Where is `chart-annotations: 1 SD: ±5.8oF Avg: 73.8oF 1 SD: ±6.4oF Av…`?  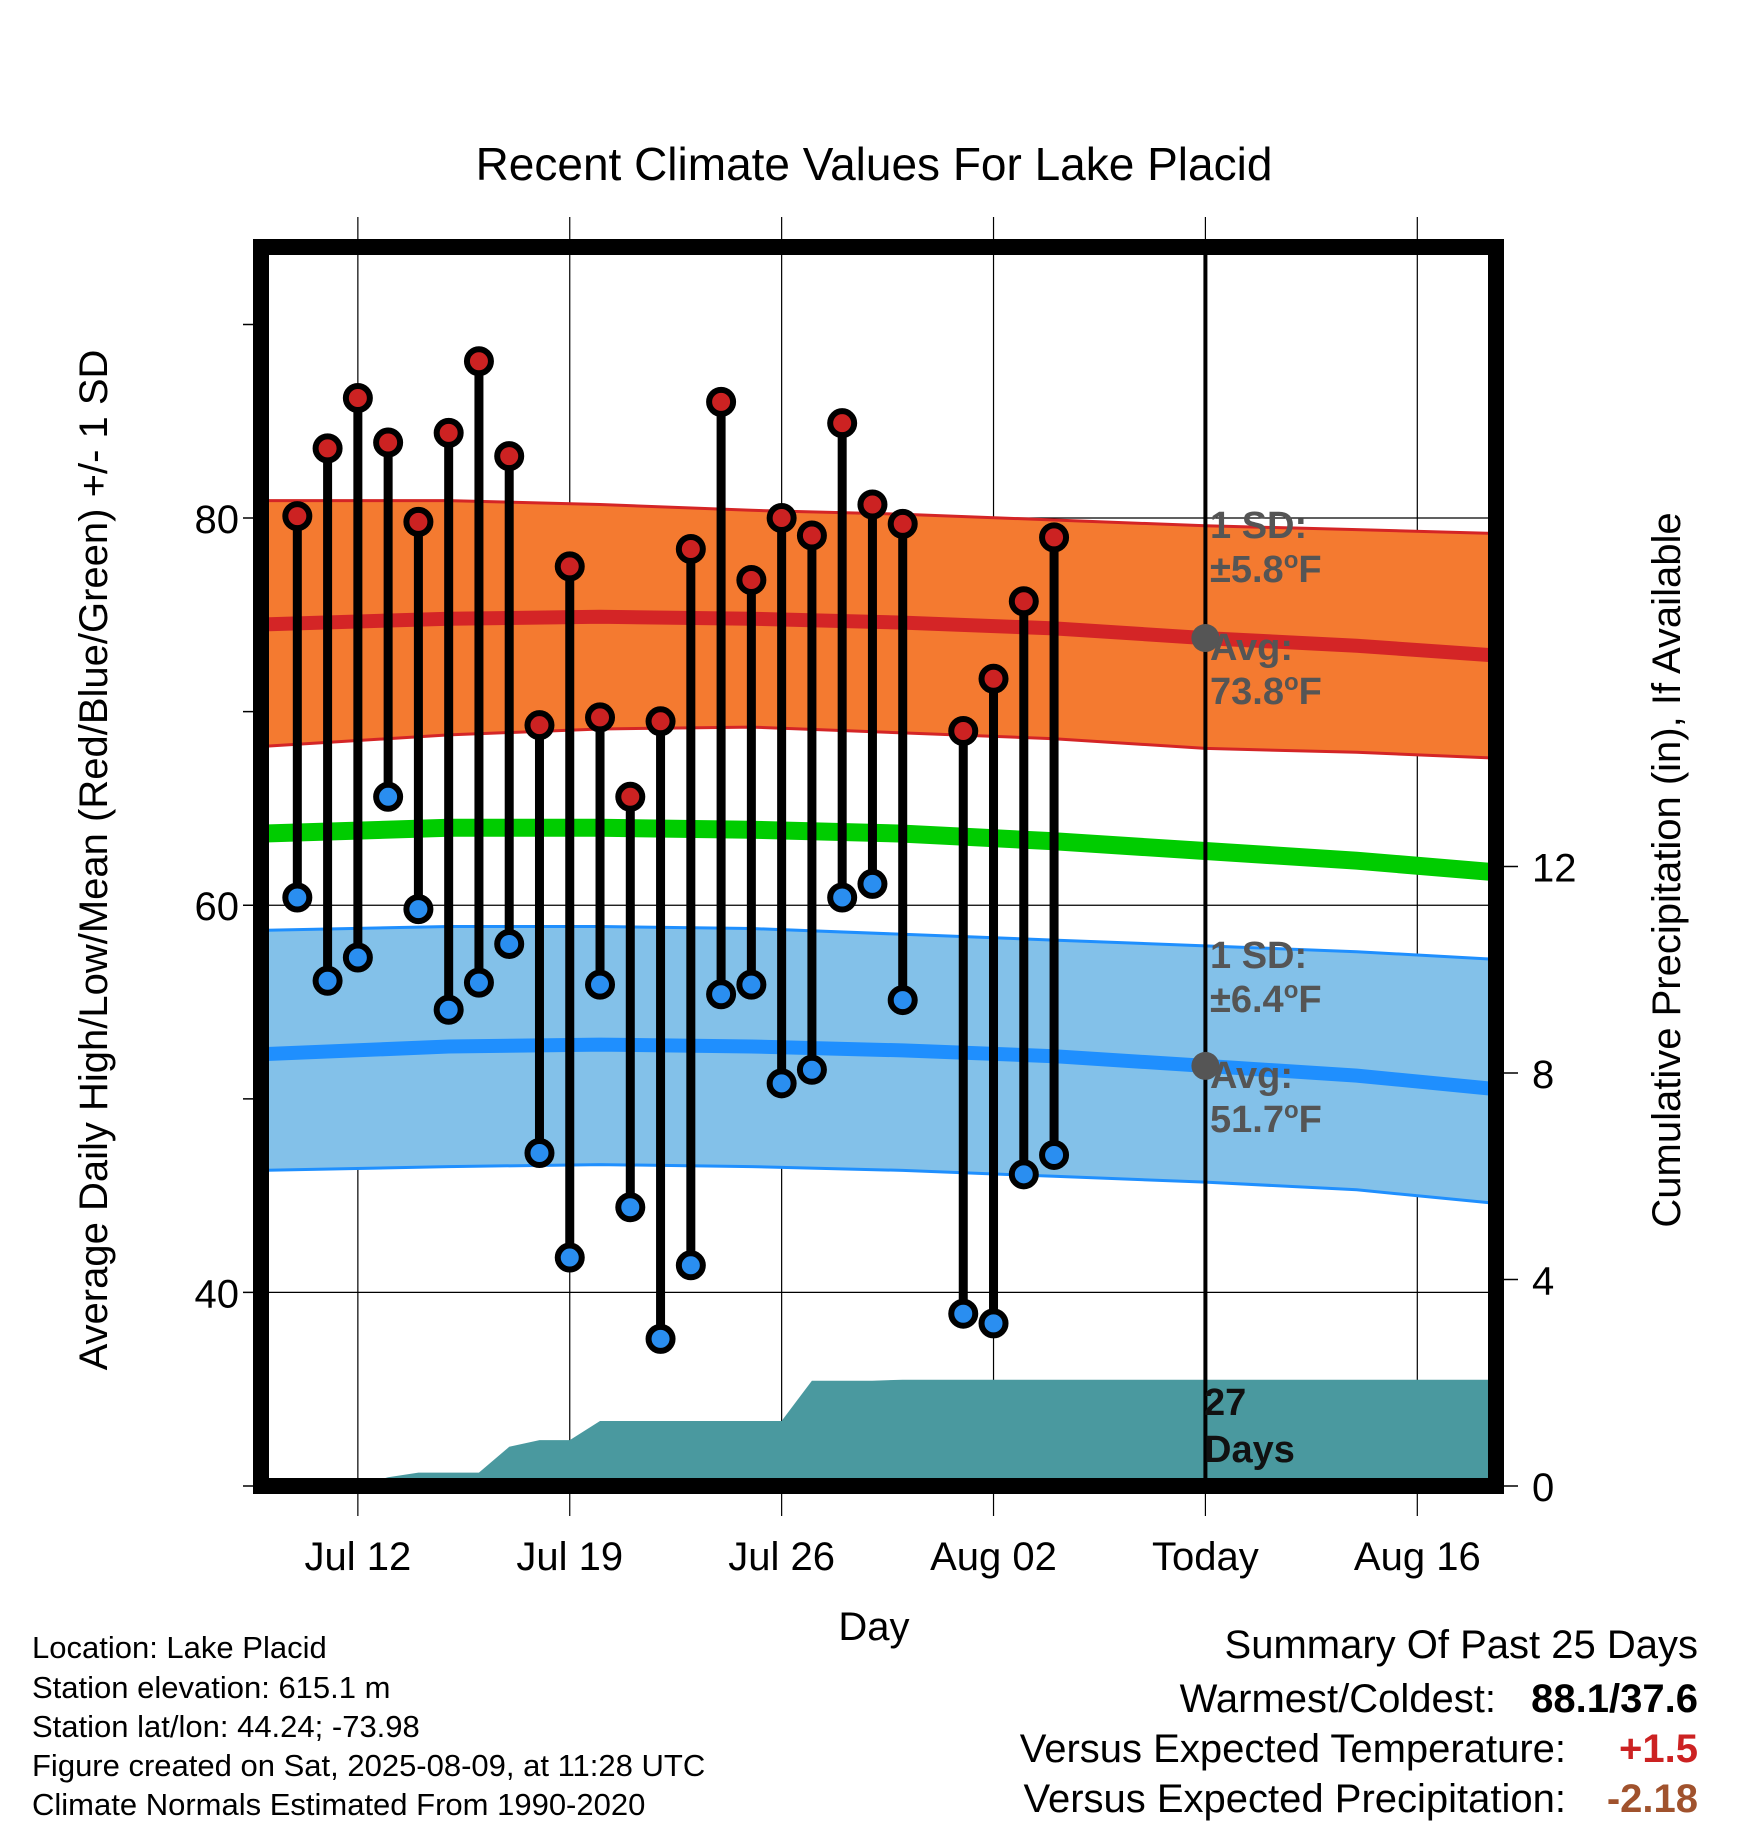
chart-annotations: 1 SD: ±5.8oF Avg: 73.8oF 1 SD: ±6.4oF Av… is located at coordinates (1263, 988).